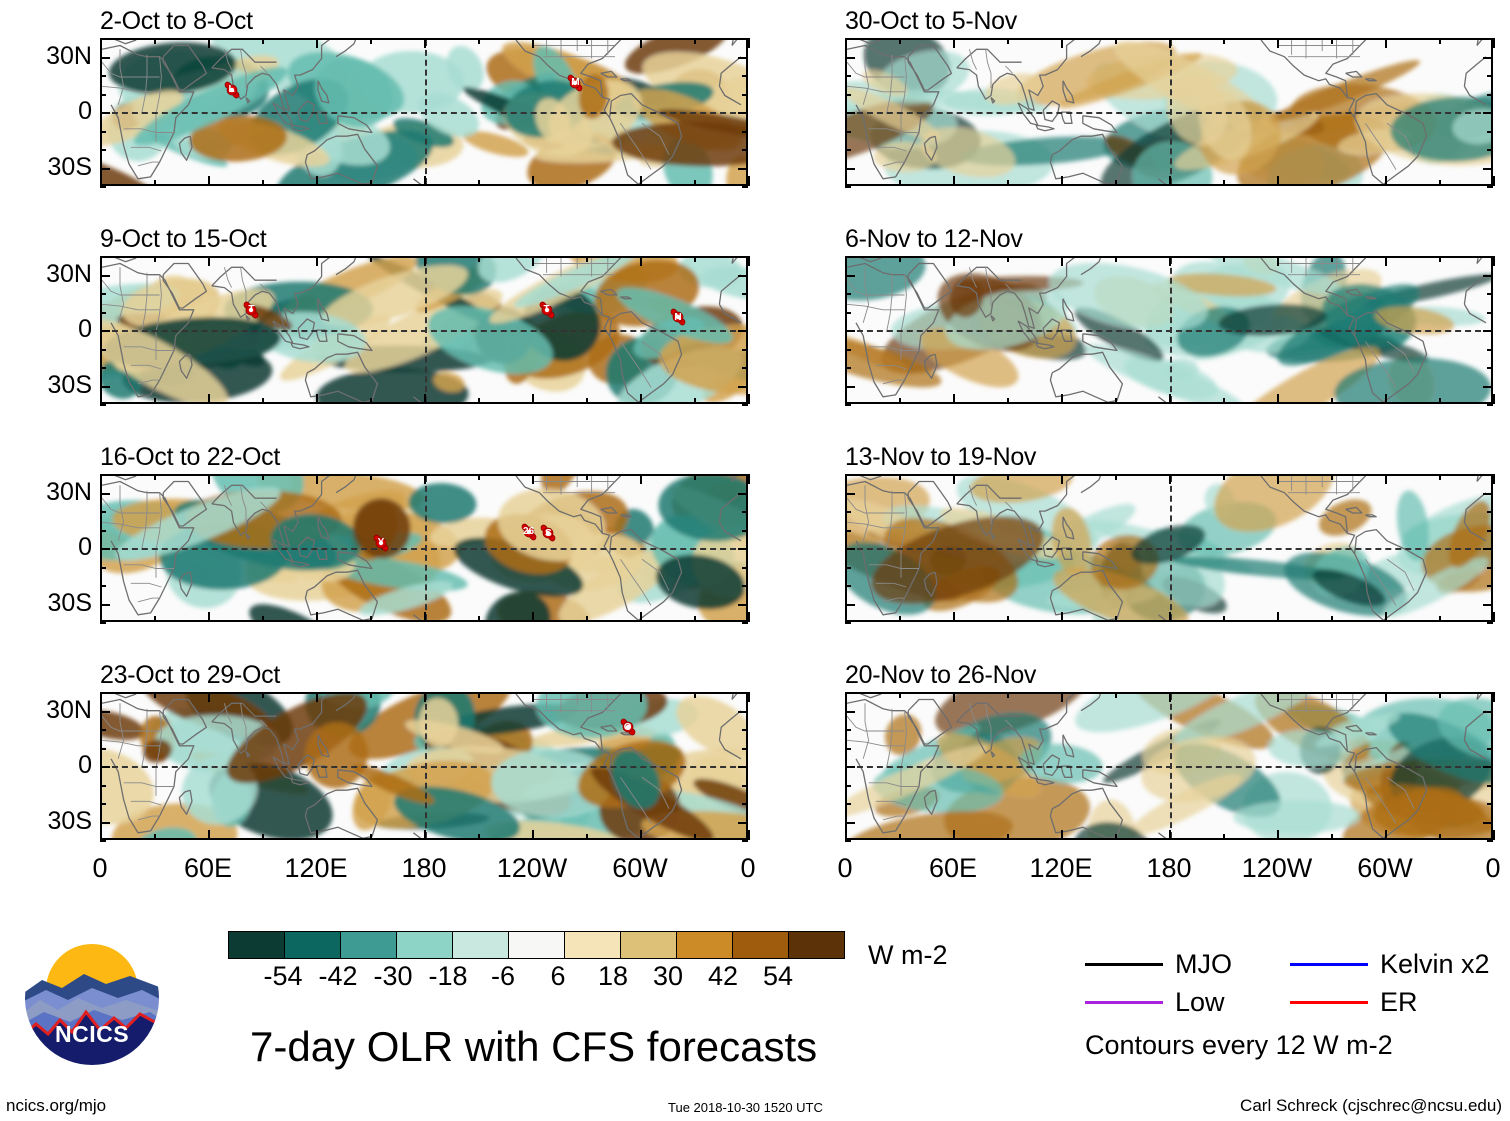 The image size is (1510, 1121). I want to click on contour-interval-note: Contours every 12 W m-2, so click(1239, 1045).